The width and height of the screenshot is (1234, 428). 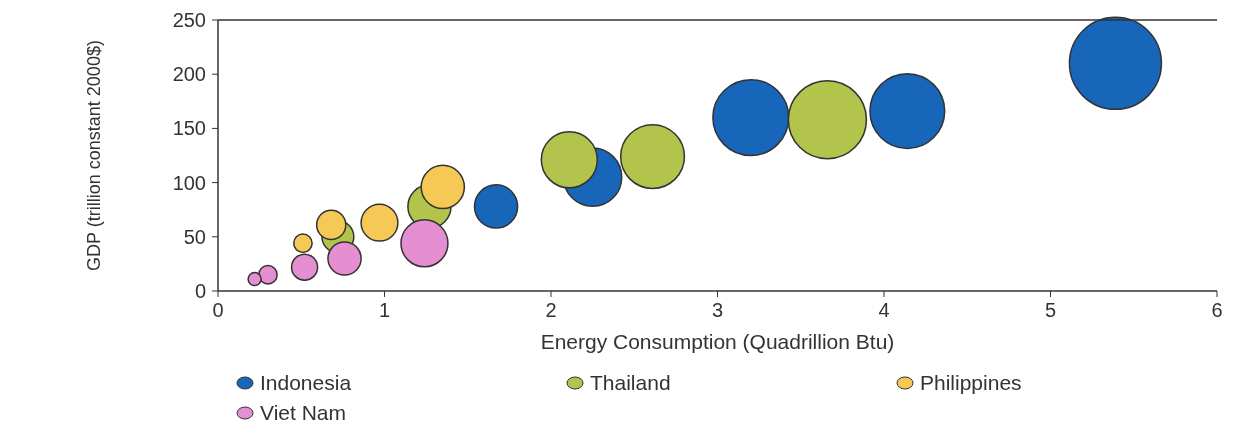 I want to click on x-tick-label: 3, so click(x=717, y=310).